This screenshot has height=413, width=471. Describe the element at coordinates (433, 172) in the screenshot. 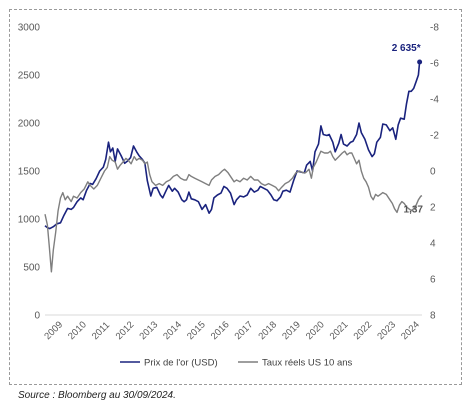

I see `y-right-tick-label: 0` at that location.